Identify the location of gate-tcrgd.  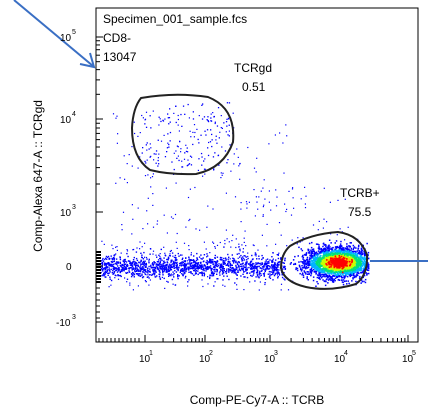
(182, 134).